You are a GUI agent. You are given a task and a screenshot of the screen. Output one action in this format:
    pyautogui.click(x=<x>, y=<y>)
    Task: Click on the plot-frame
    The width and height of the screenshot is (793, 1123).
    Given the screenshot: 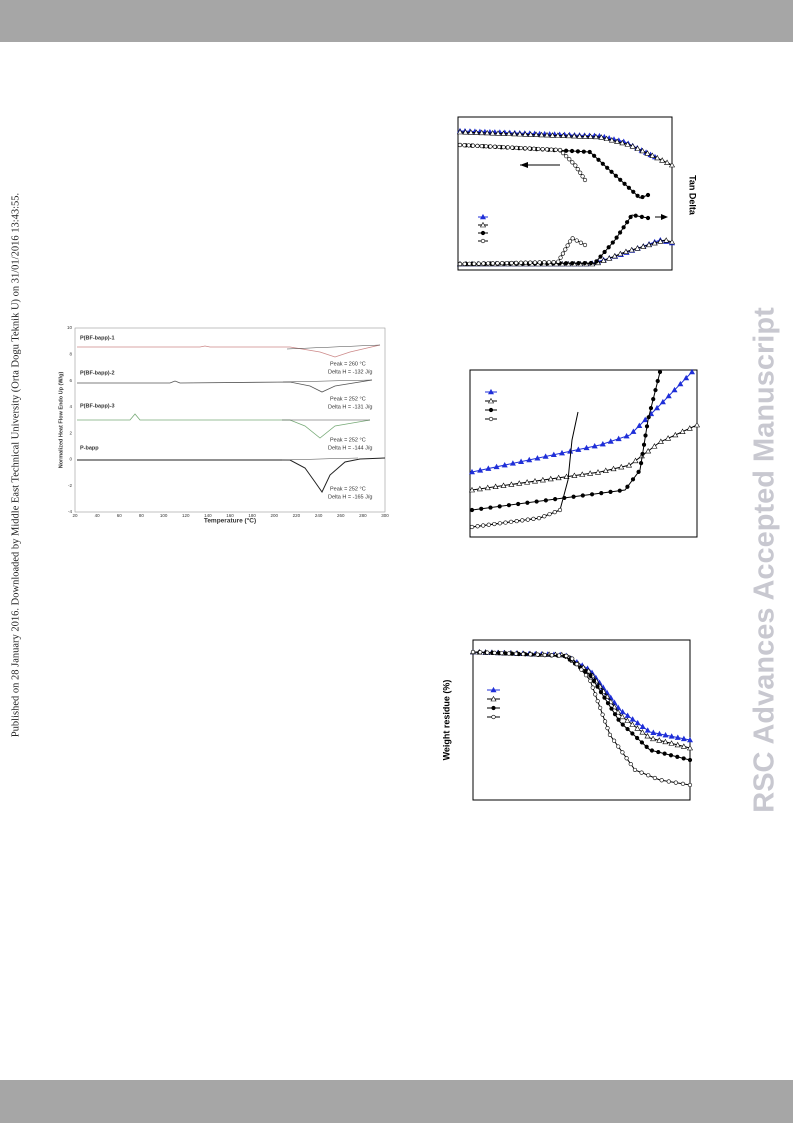 What is the action you would take?
    pyautogui.click(x=581, y=720)
    